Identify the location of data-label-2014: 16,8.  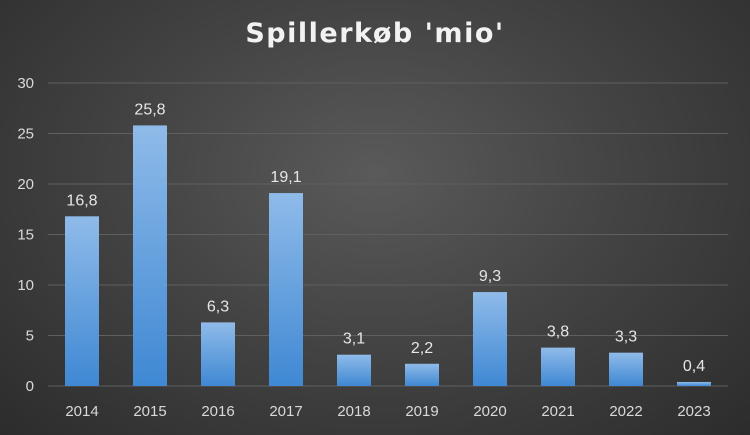
(81, 200).